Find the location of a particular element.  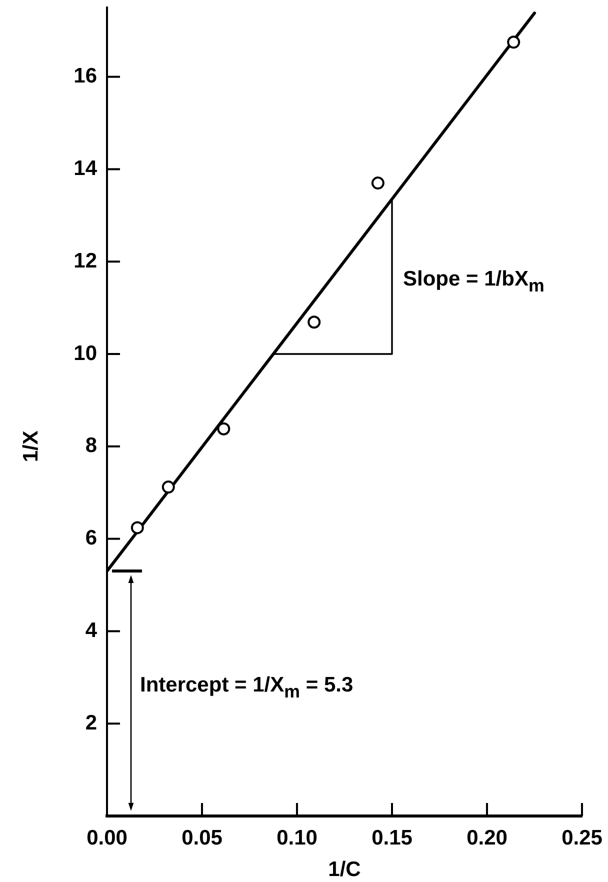

y-tick-label: 12 is located at coordinates (85, 260).